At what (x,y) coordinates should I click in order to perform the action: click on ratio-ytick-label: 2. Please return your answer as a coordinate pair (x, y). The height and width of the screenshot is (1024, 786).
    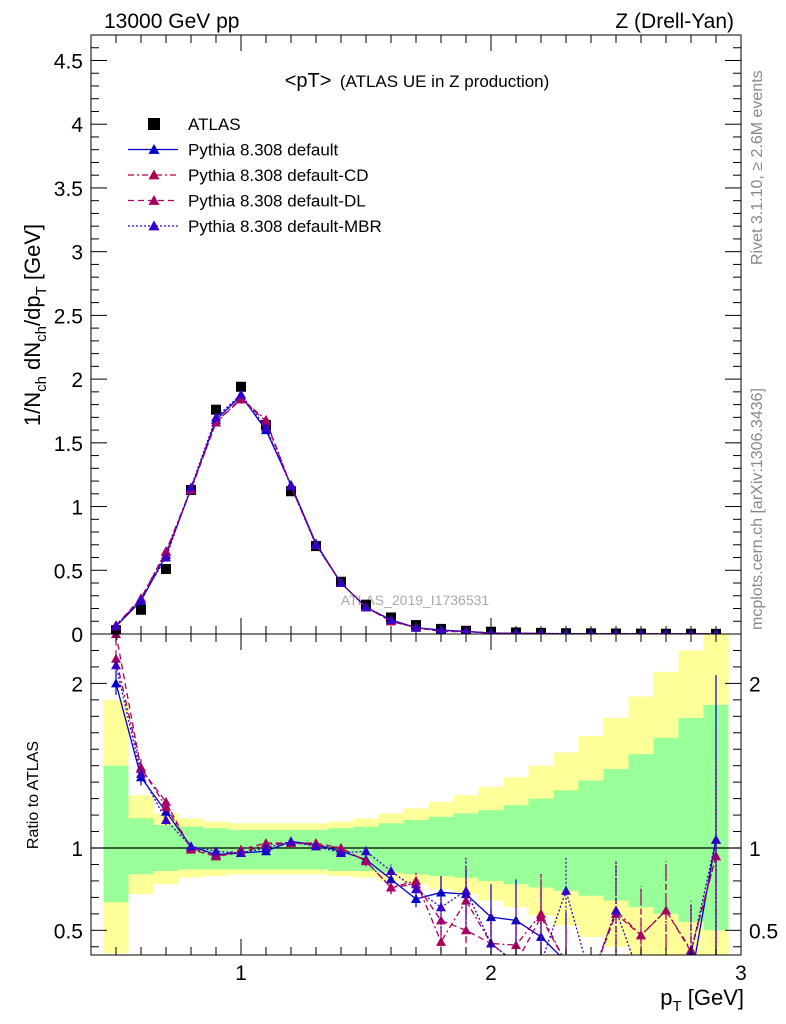
    Looking at the image, I should click on (77, 684).